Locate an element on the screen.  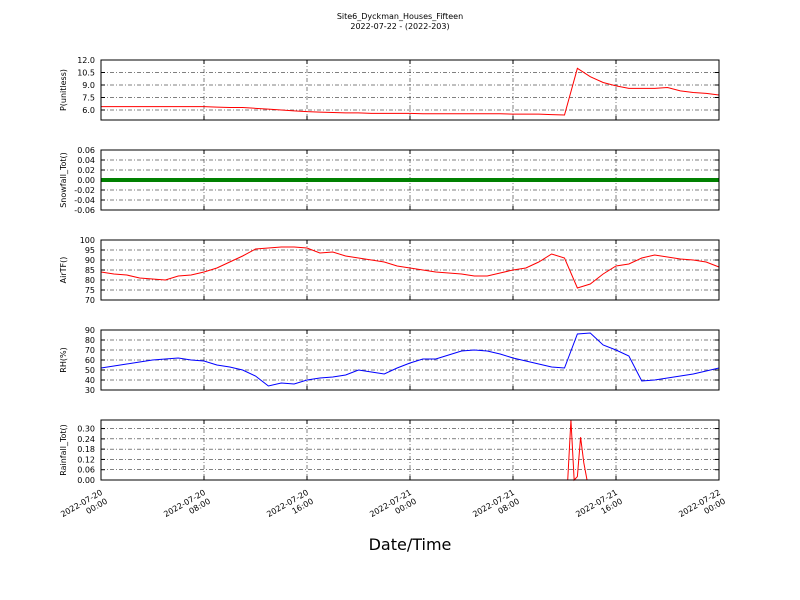
y-axis-label: RH(%) is located at coordinates (63, 359).